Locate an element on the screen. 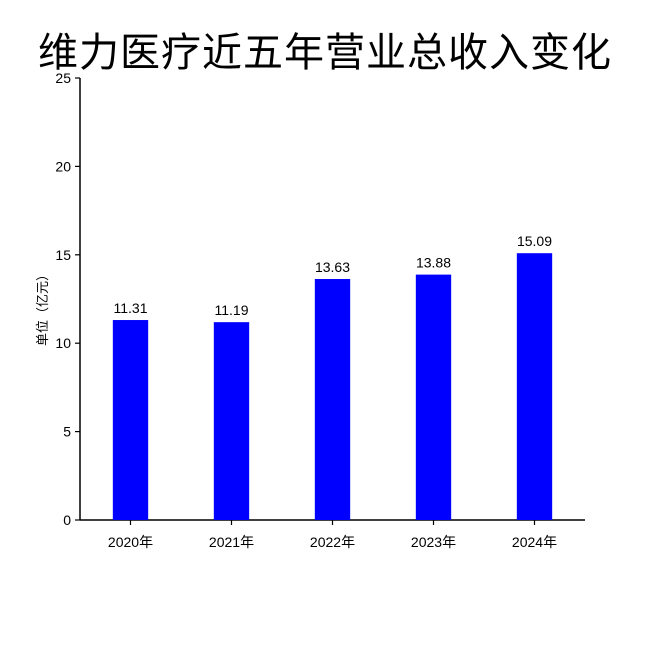  y-tick-label: 25 is located at coordinates (63, 78).